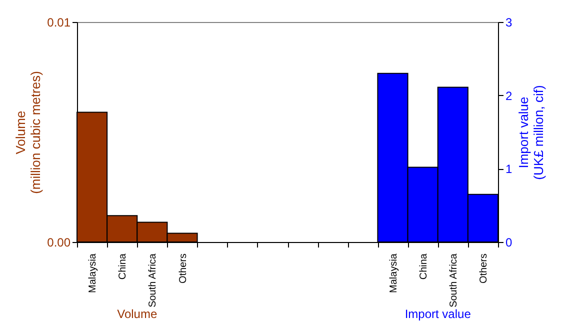 The image size is (577, 332). I want to click on y2-tick-label: 3, so click(509, 23).